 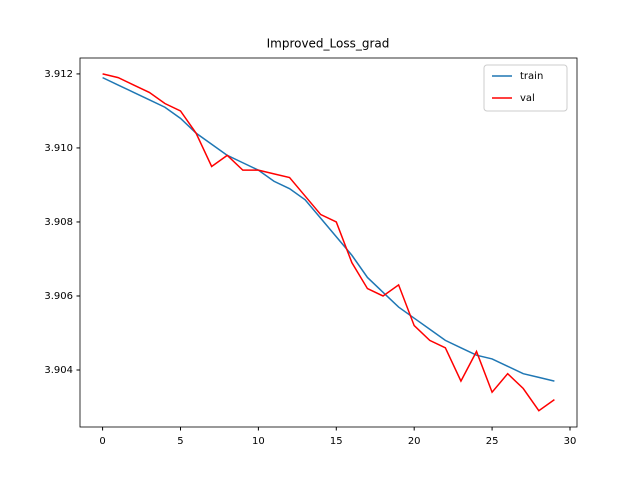 What do you see at coordinates (531, 76) in the screenshot?
I see `legend-label: train` at bounding box center [531, 76].